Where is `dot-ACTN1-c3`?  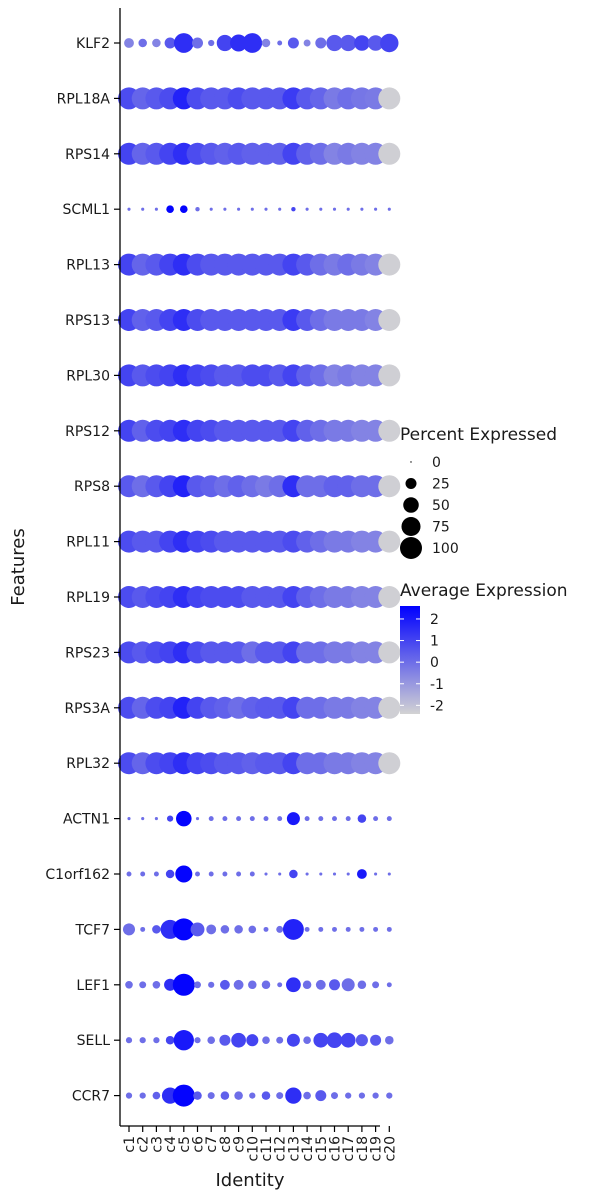
dot-ACTN1-c3 is located at coordinates (156, 819).